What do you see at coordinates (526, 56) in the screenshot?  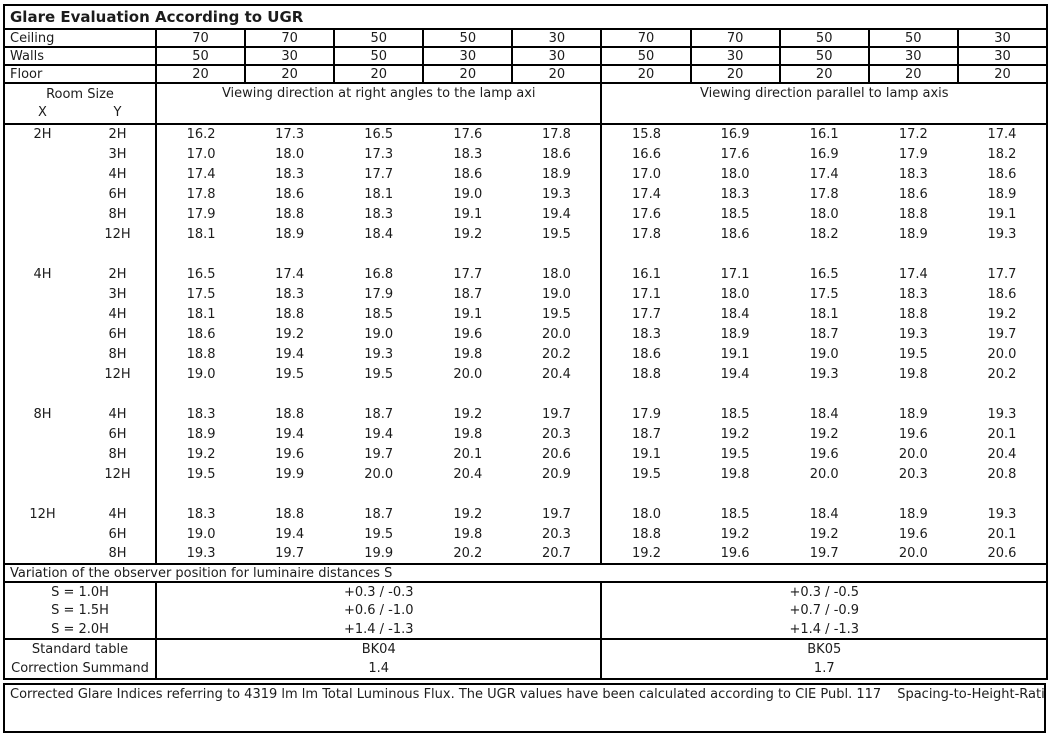 I see `surface-reflectance-row: Walls 50 30 50 30 30 50 30 50 30 30` at bounding box center [526, 56].